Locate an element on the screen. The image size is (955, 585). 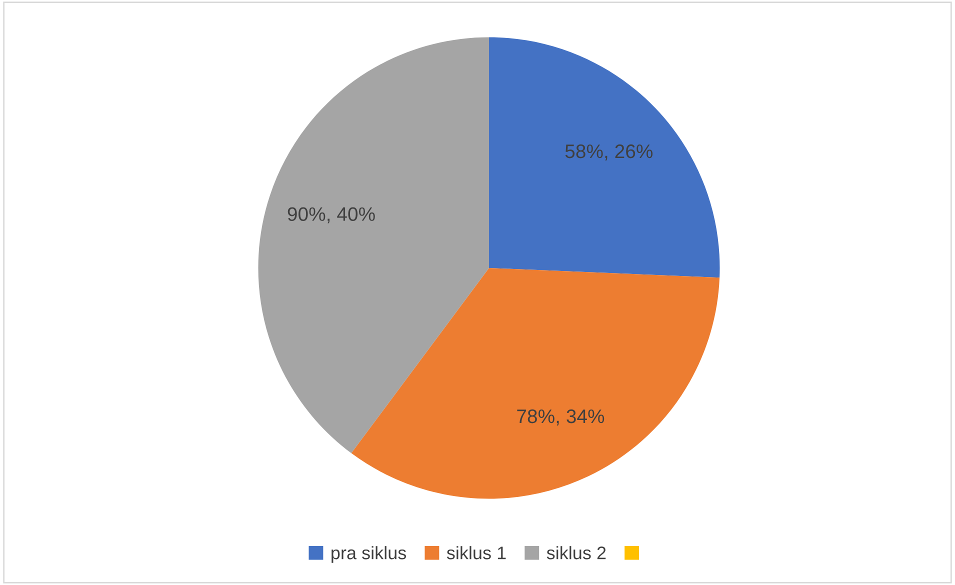
legend-label: pra siklus is located at coordinates (369, 554).